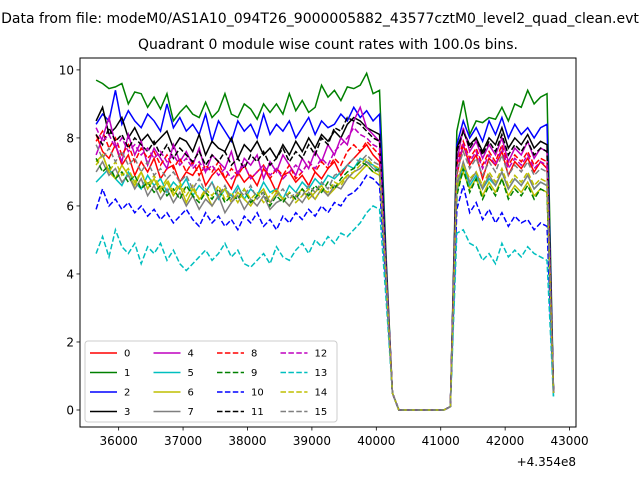  I want to click on legend-box, so click(211, 381).